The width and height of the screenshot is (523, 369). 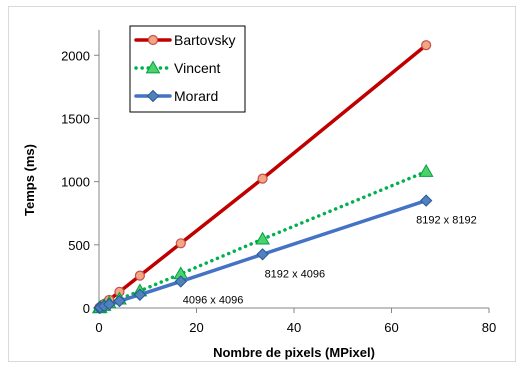 What do you see at coordinates (446, 221) in the screenshot?
I see `annotation-label: 8192 x 8192` at bounding box center [446, 221].